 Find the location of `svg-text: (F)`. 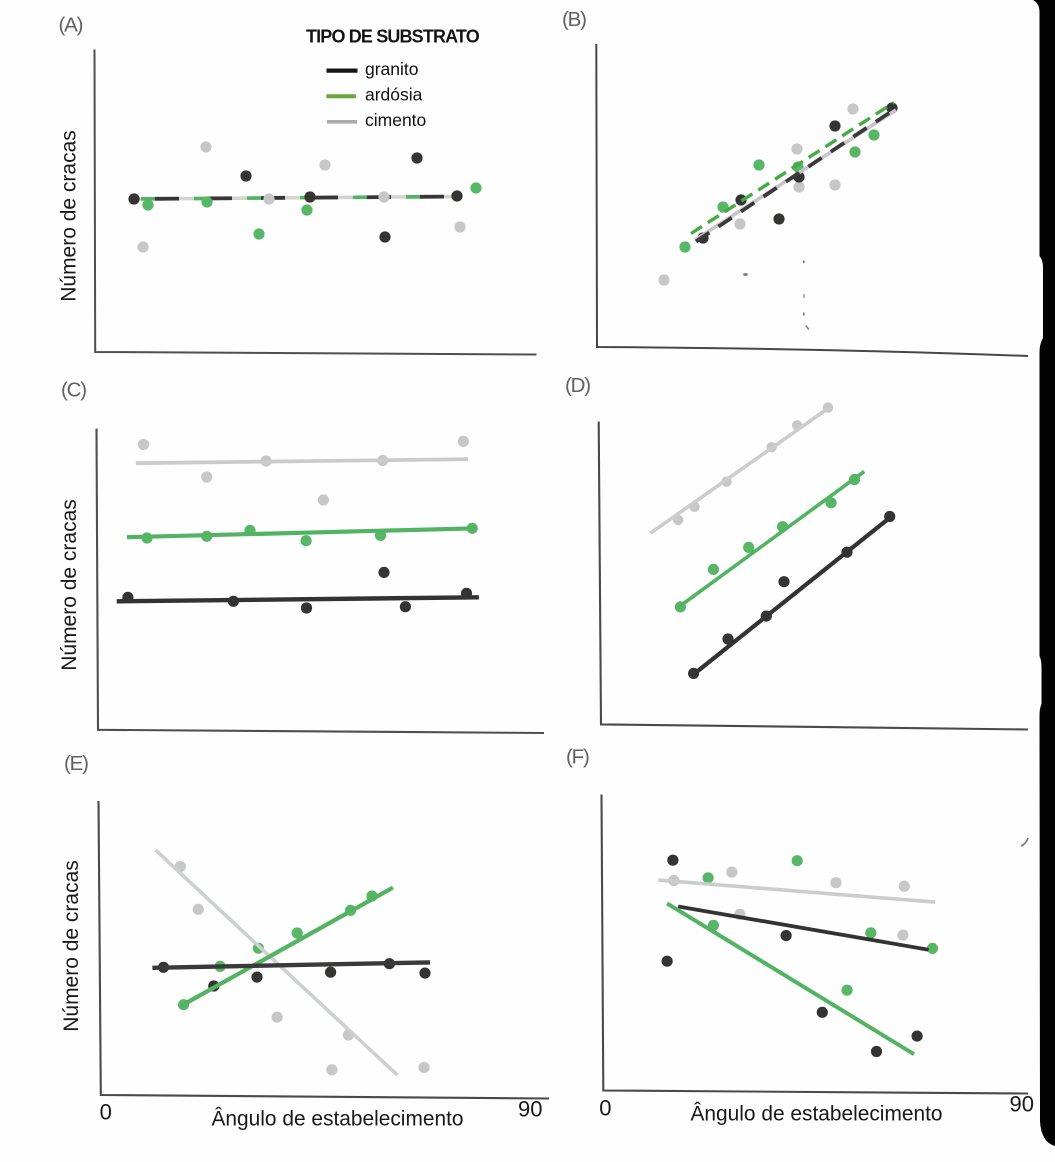

svg-text: (F) is located at coordinates (577, 757).